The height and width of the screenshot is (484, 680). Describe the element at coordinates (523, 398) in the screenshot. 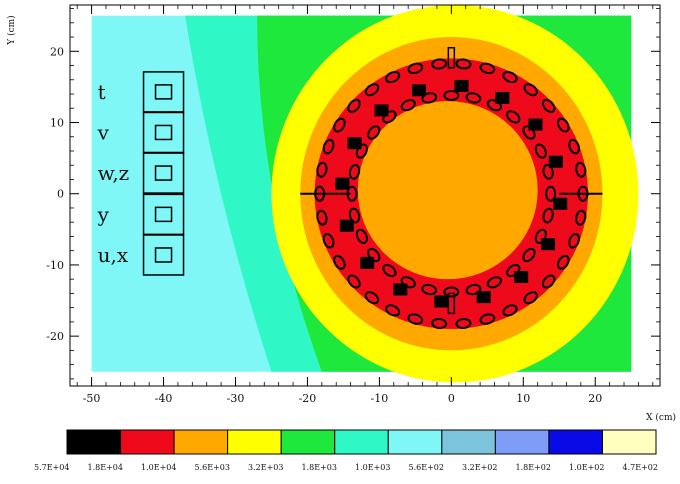

I see `x-tick-label: 10` at that location.